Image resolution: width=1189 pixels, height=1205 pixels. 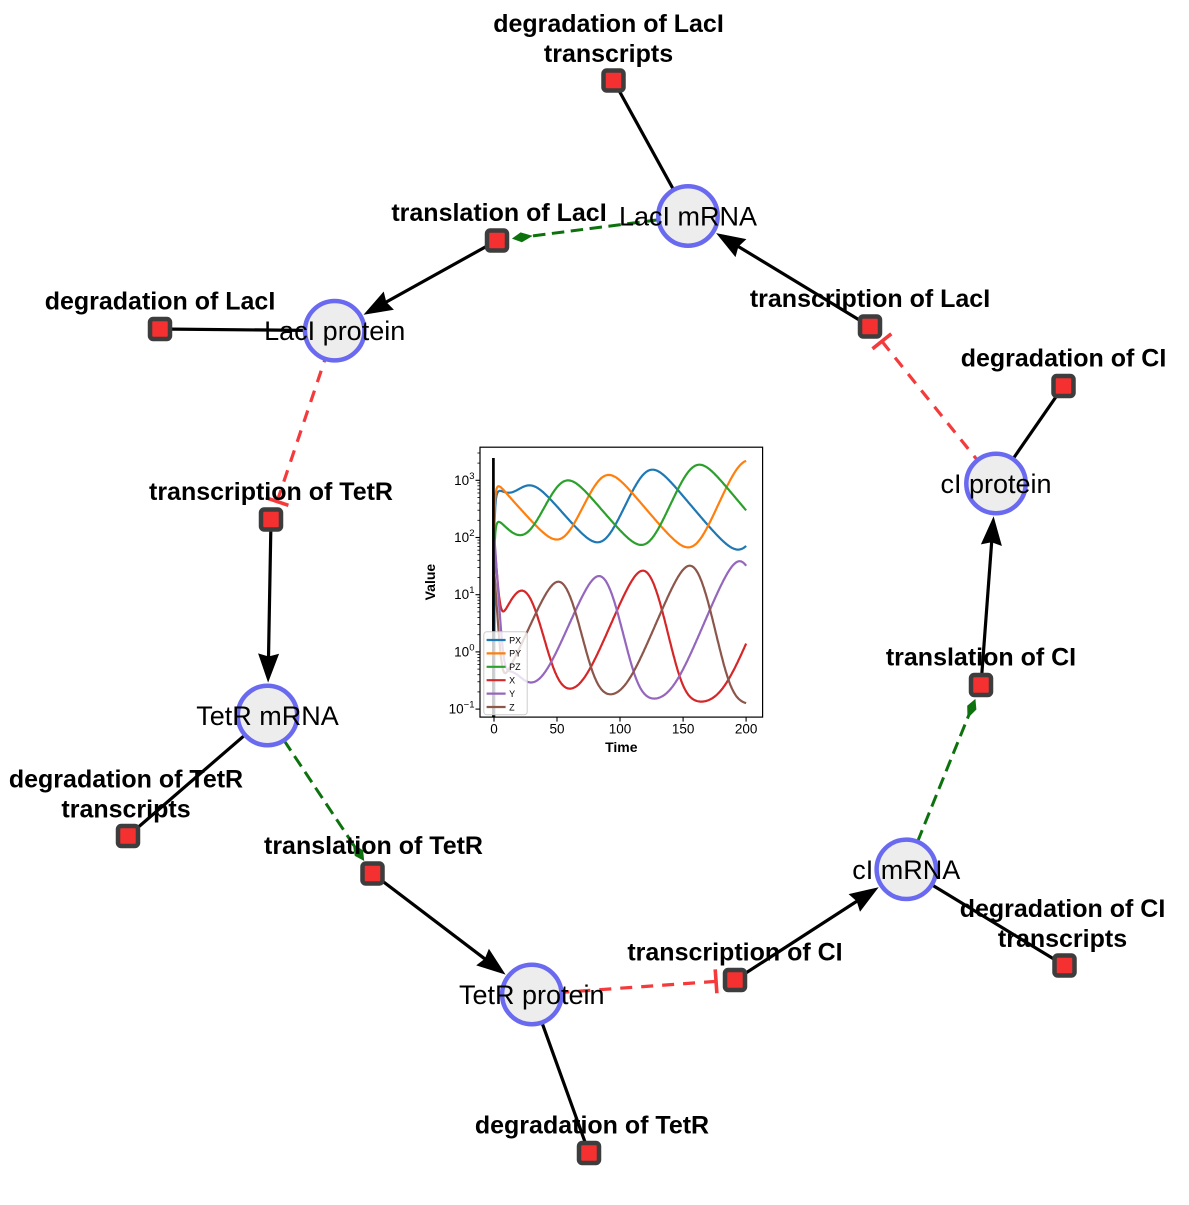 I want to click on svg-text: transcription of CI, so click(x=734, y=953).